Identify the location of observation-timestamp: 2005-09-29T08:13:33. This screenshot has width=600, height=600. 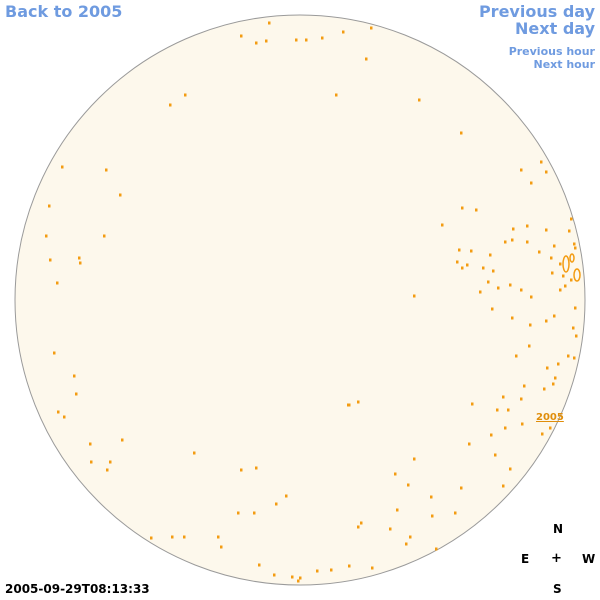
(77, 589).